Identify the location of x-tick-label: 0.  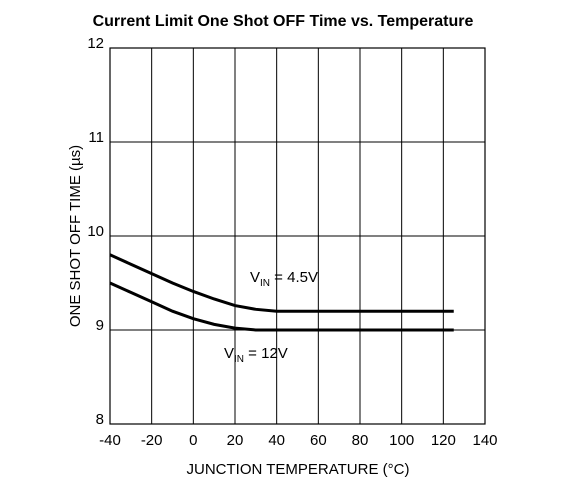
(193, 440).